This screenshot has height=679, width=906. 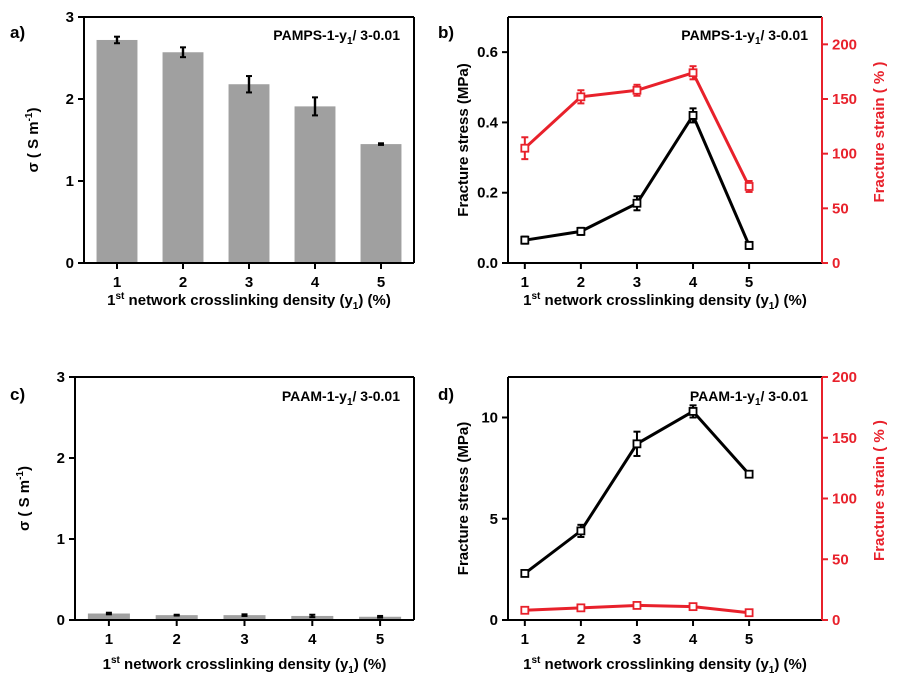 What do you see at coordinates (446, 394) in the screenshot?
I see `panel-label: d)` at bounding box center [446, 394].